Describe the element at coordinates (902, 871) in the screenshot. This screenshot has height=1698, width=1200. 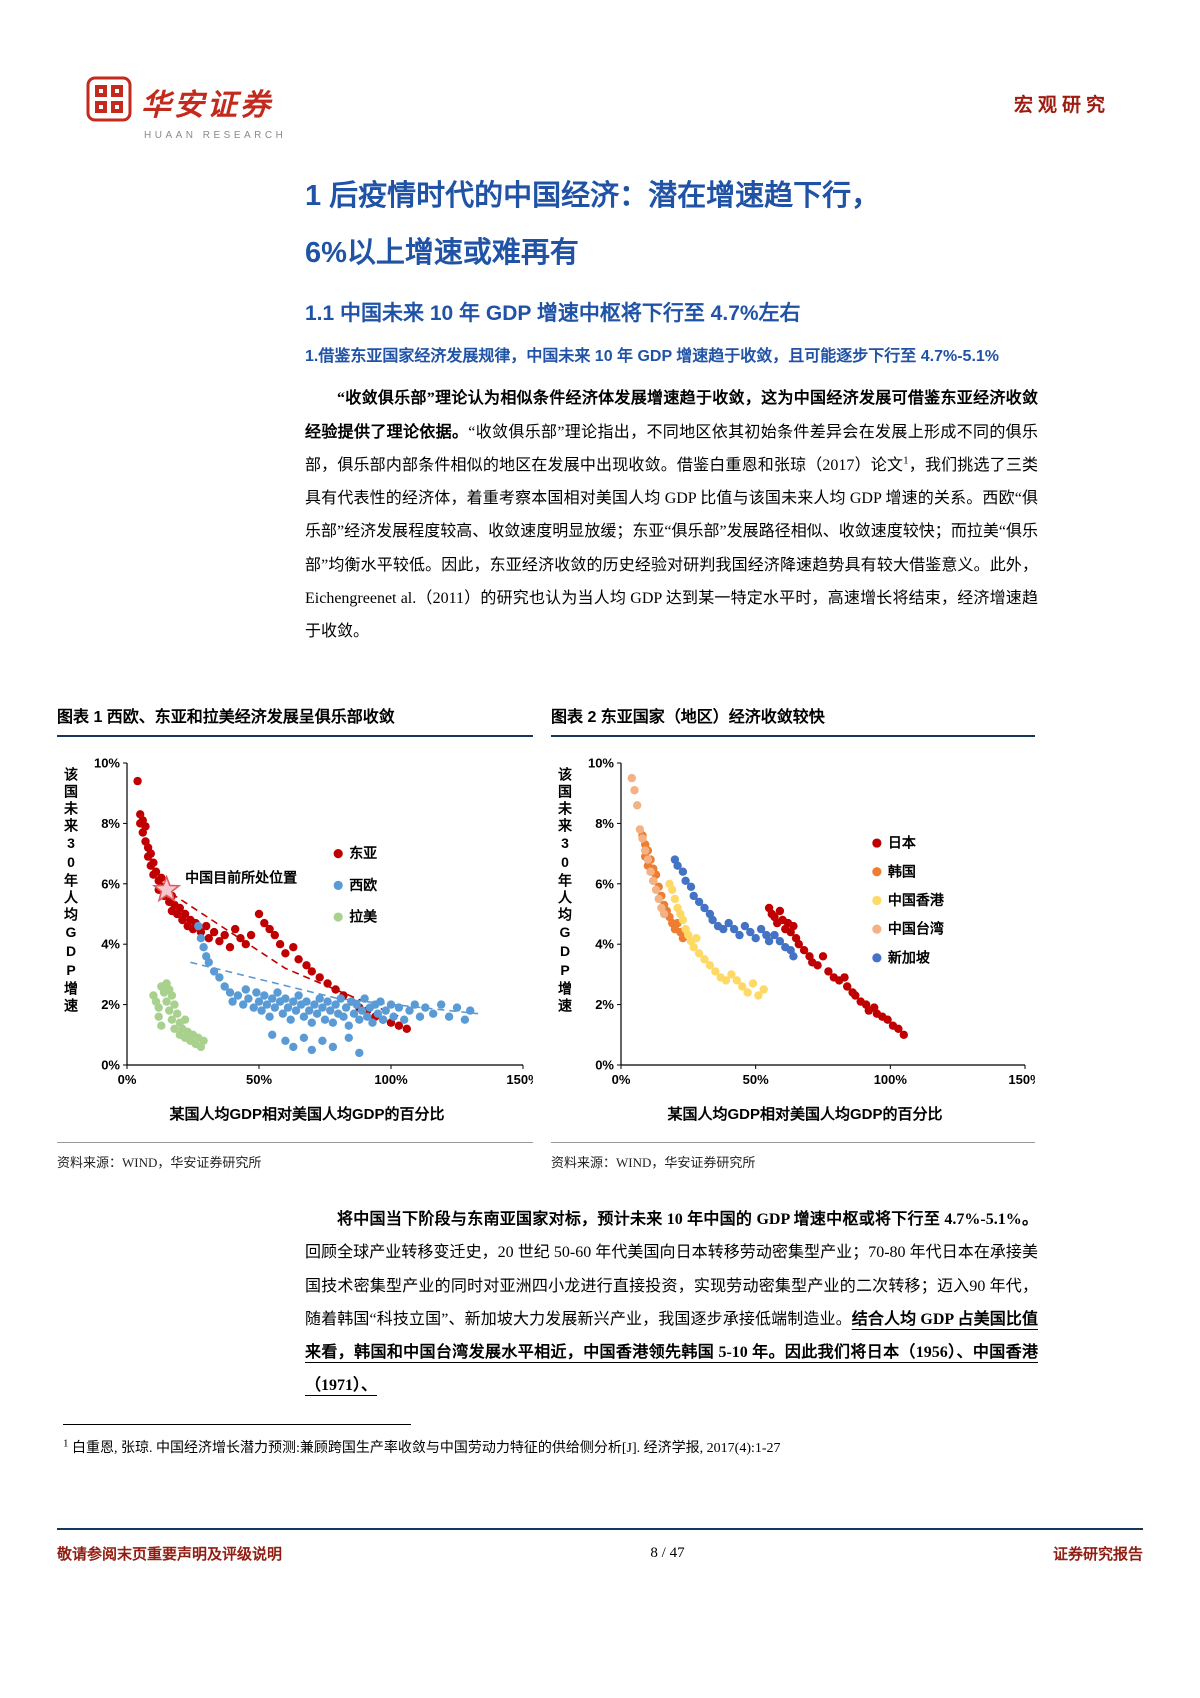
I see `svg-text: 韩国` at that location.